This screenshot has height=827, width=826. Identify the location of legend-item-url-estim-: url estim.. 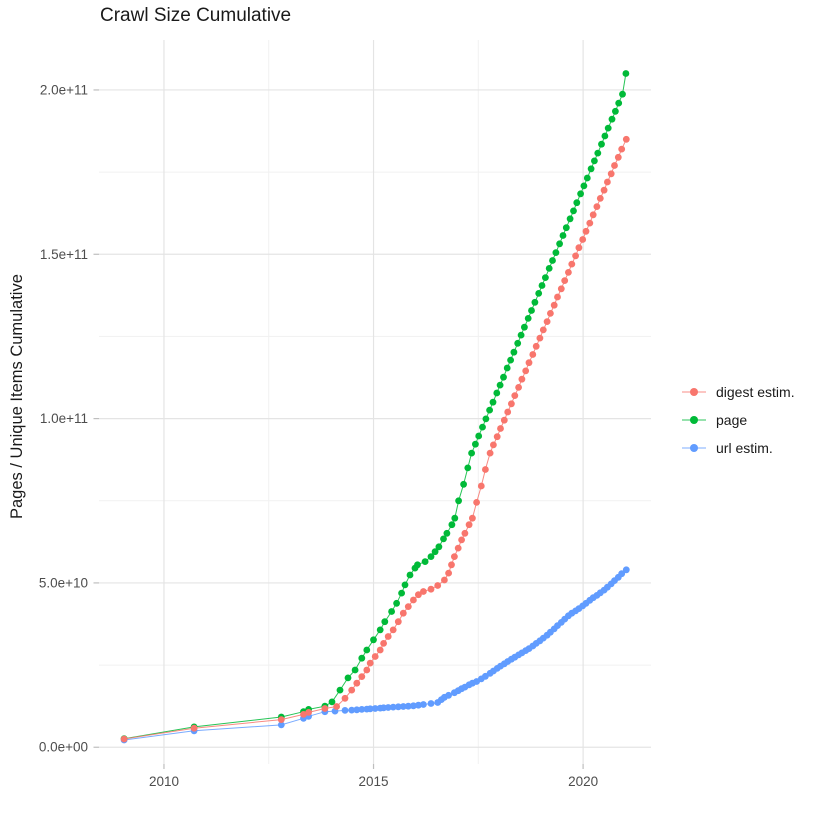
(738, 448).